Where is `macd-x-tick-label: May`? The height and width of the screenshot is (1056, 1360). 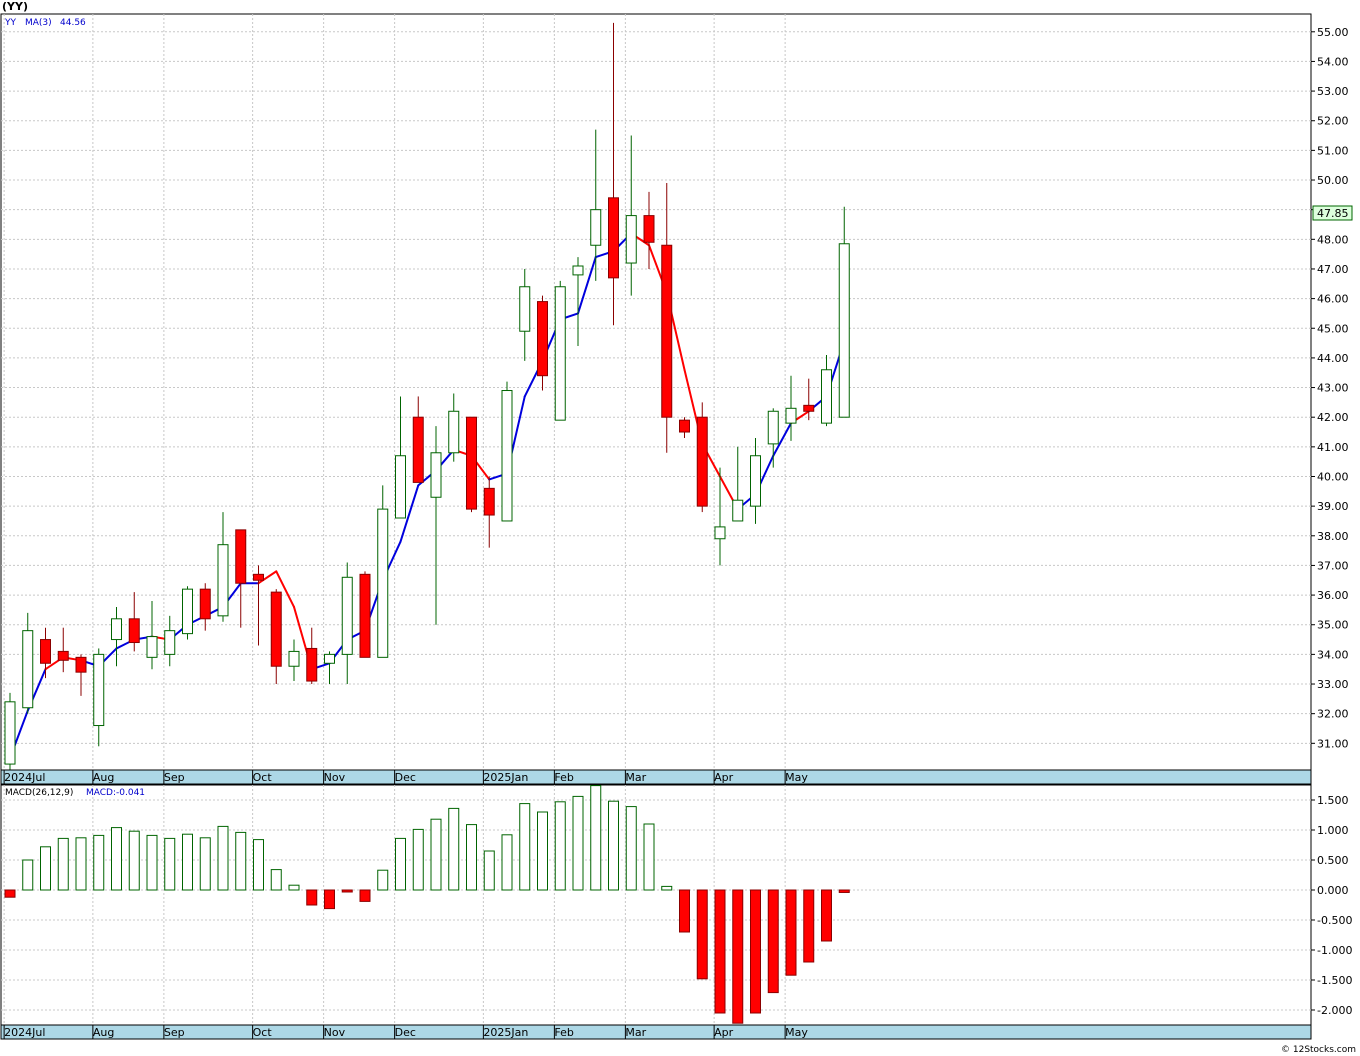 macd-x-tick-label: May is located at coordinates (796, 1032).